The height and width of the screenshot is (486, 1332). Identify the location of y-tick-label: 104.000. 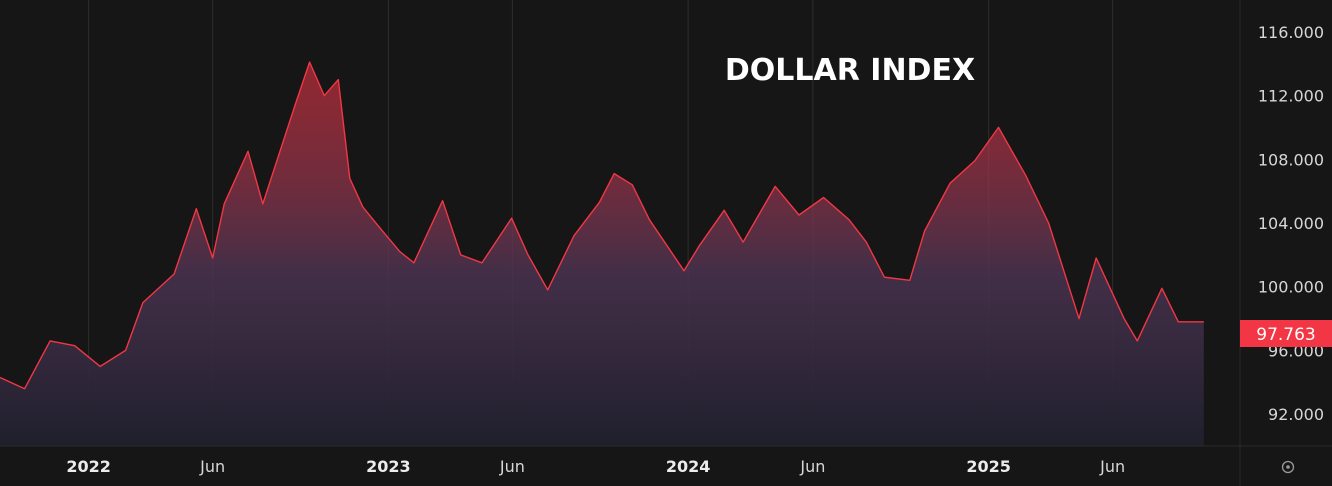
(1291, 223).